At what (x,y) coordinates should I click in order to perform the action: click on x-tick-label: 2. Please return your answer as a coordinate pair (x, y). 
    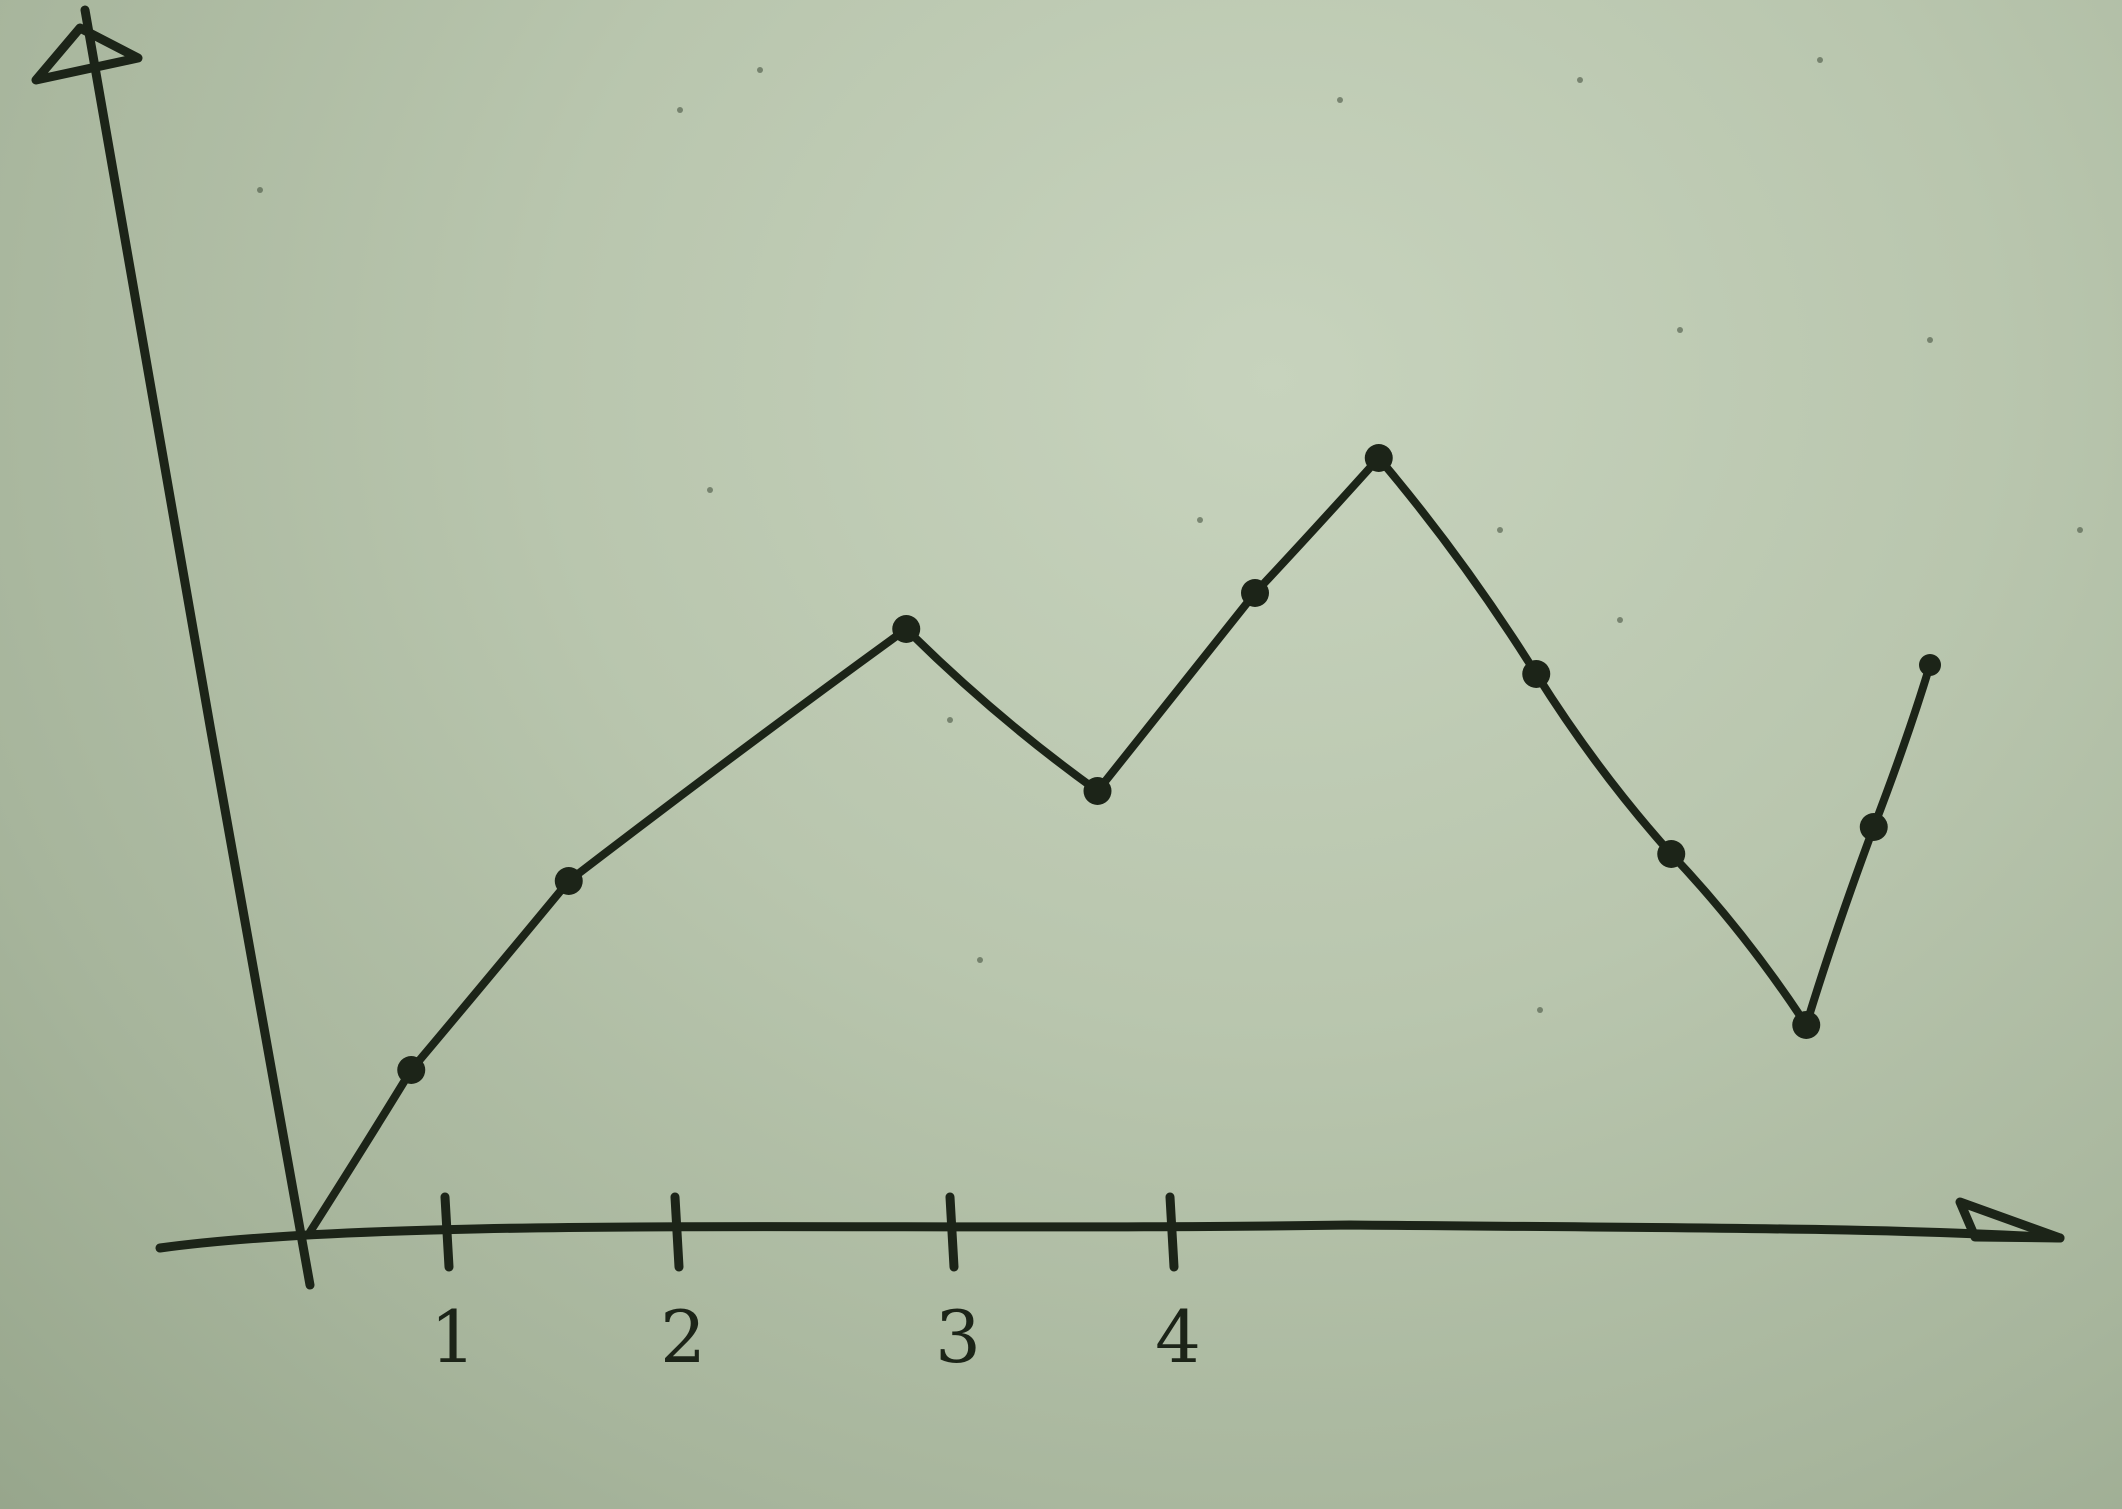
    Looking at the image, I should click on (683, 1337).